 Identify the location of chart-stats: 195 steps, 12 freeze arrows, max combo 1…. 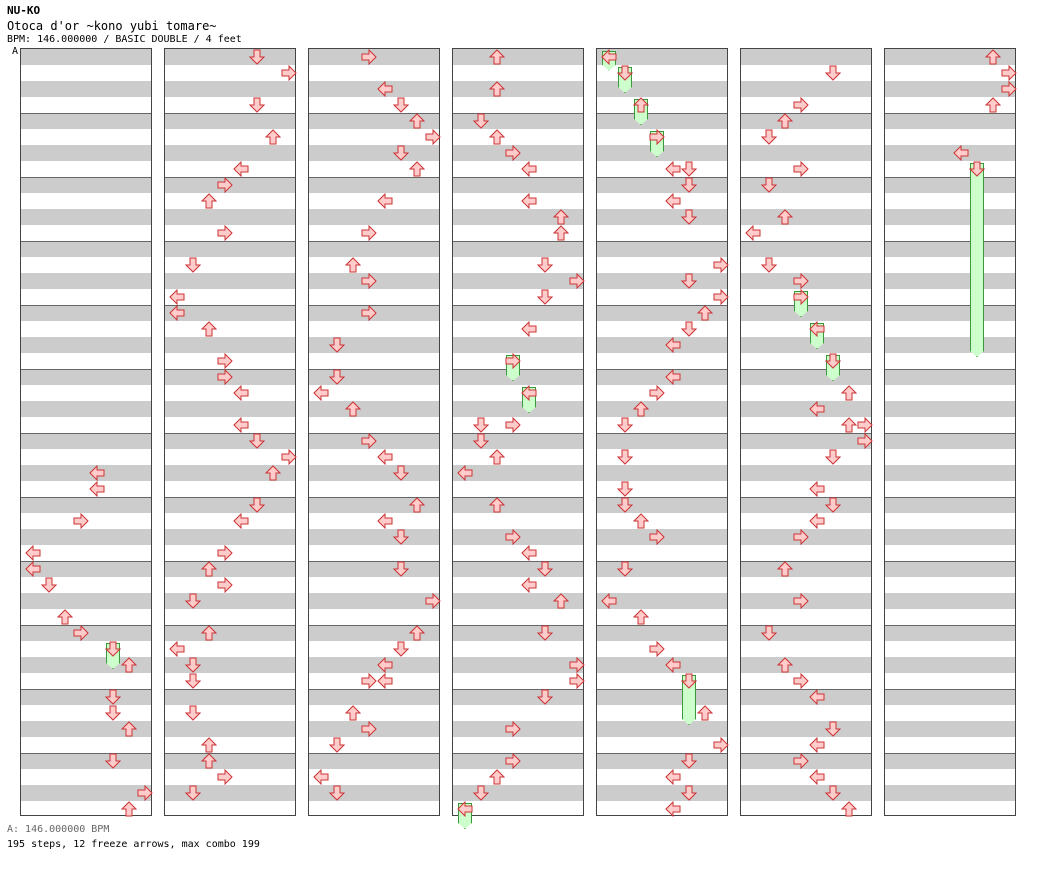
(133, 844).